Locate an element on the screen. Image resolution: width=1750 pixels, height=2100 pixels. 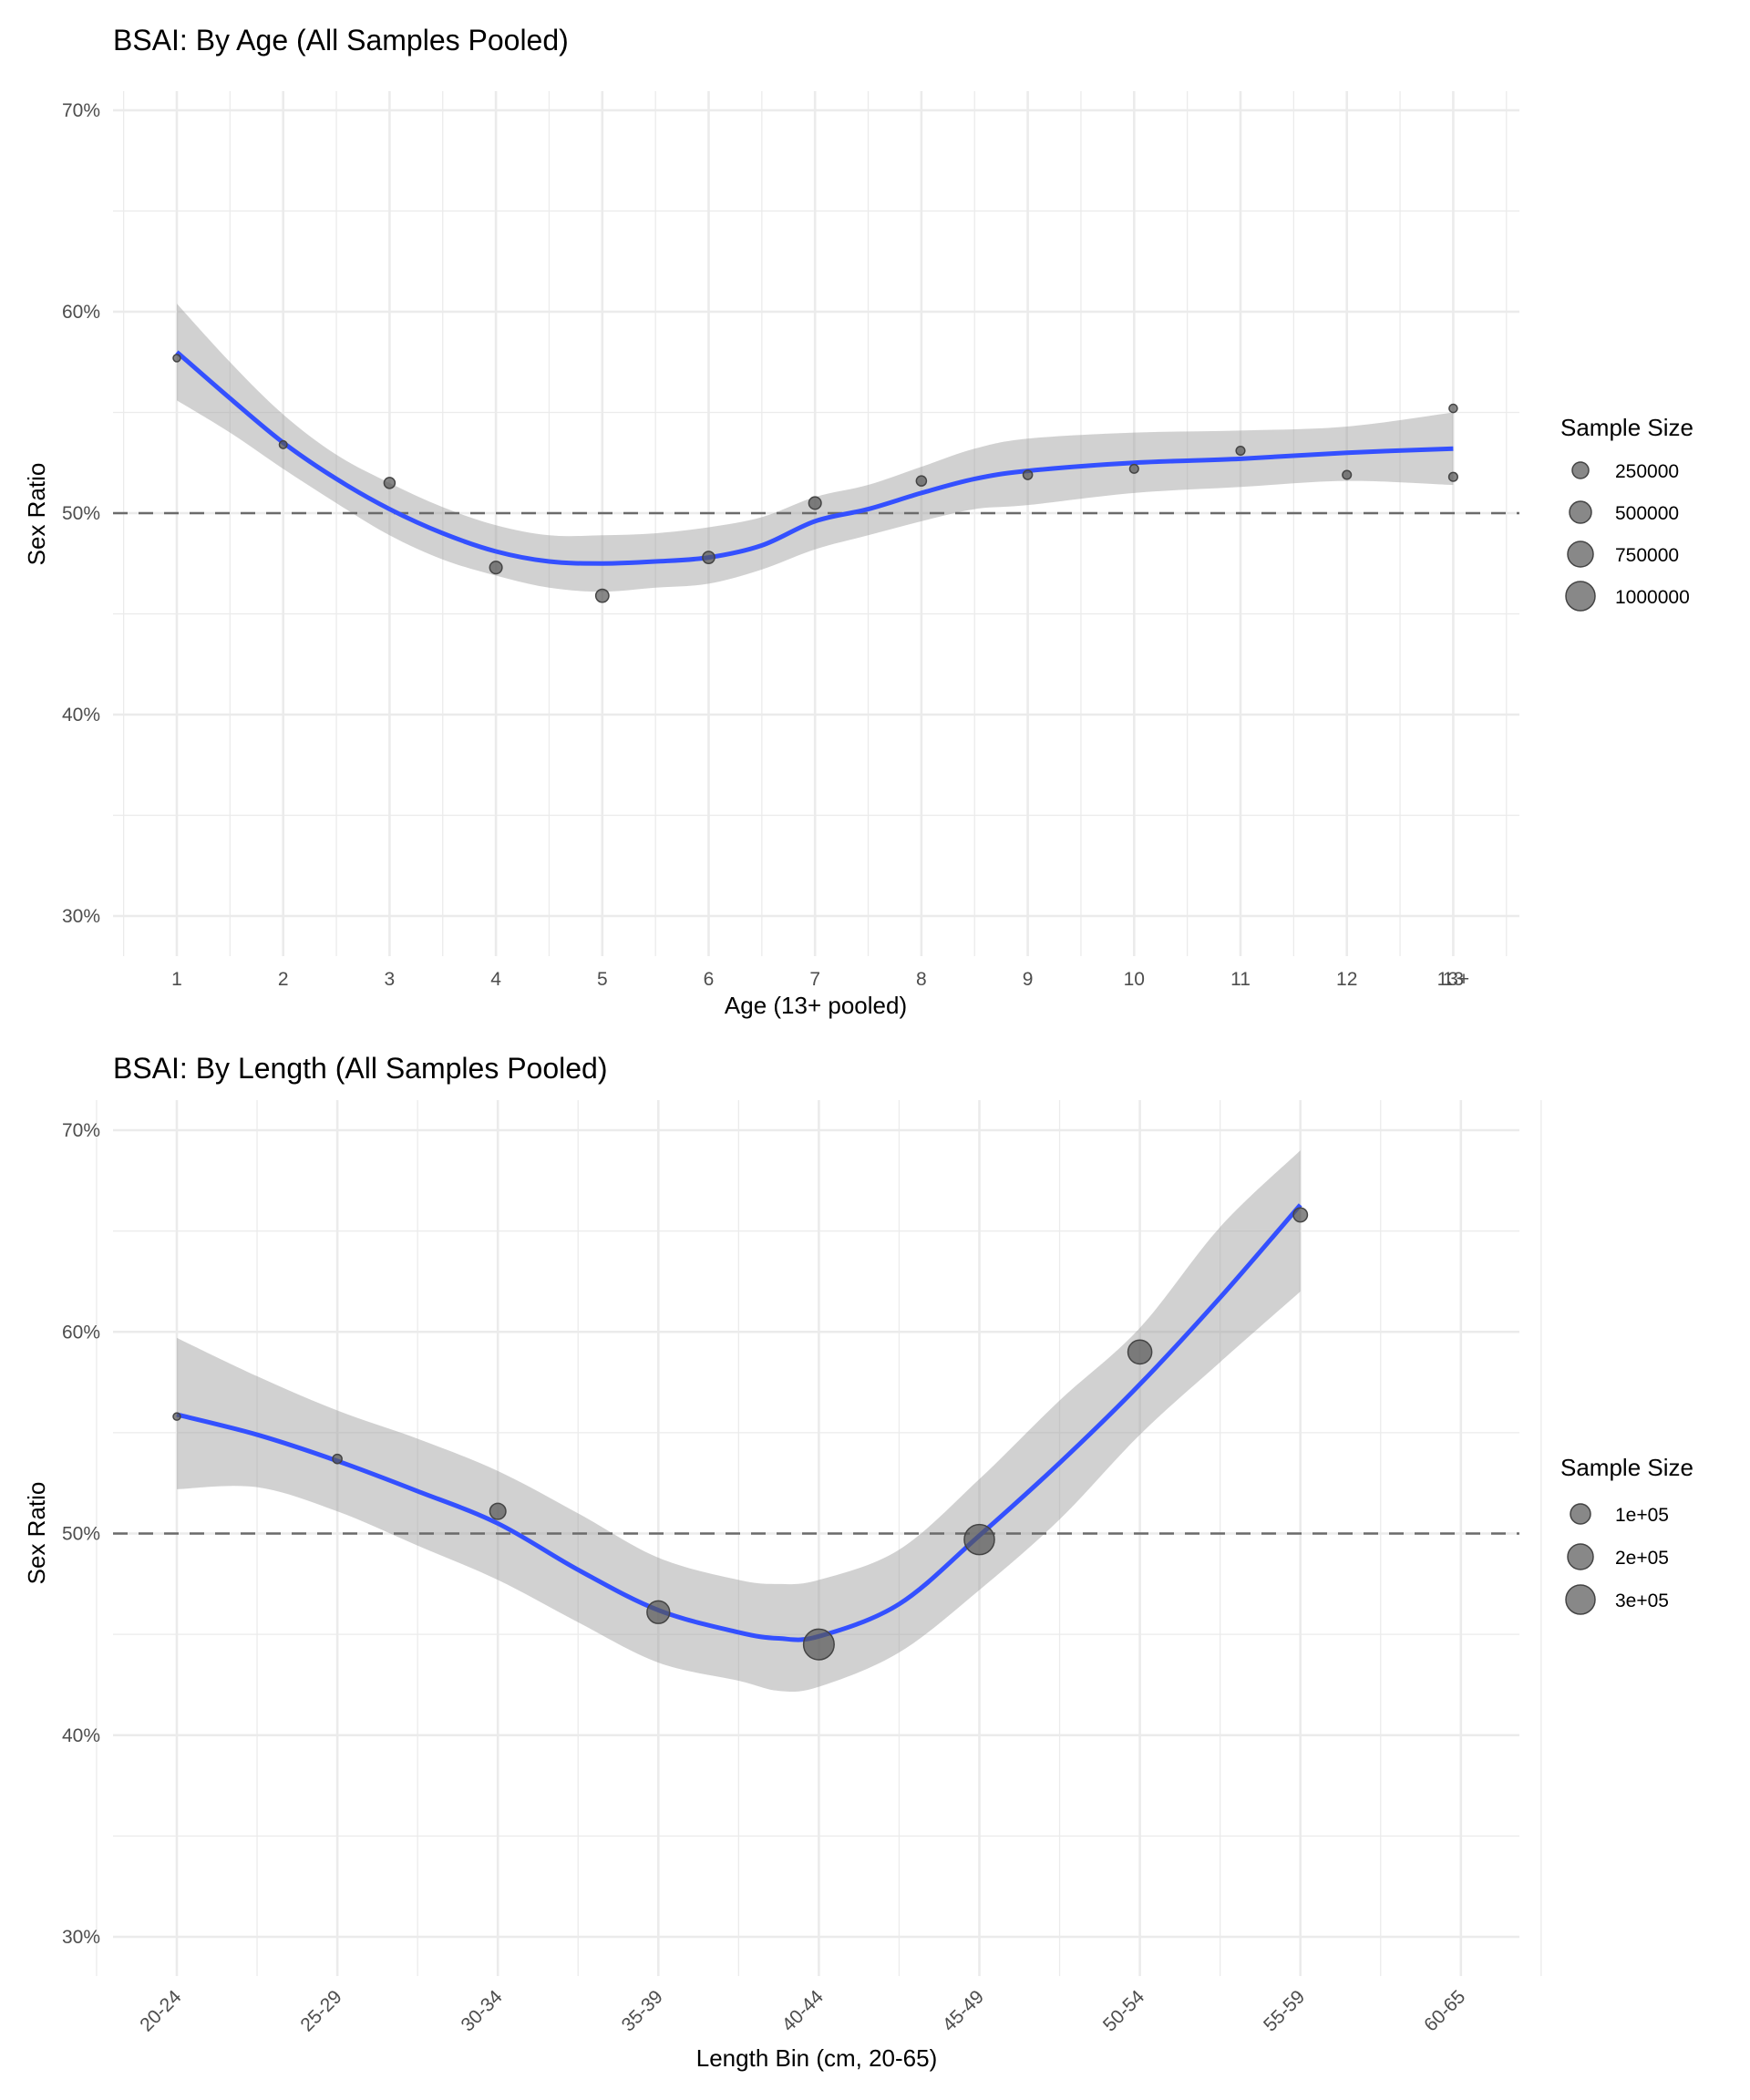
length-chart-smooth-layer is located at coordinates (739, 1422).